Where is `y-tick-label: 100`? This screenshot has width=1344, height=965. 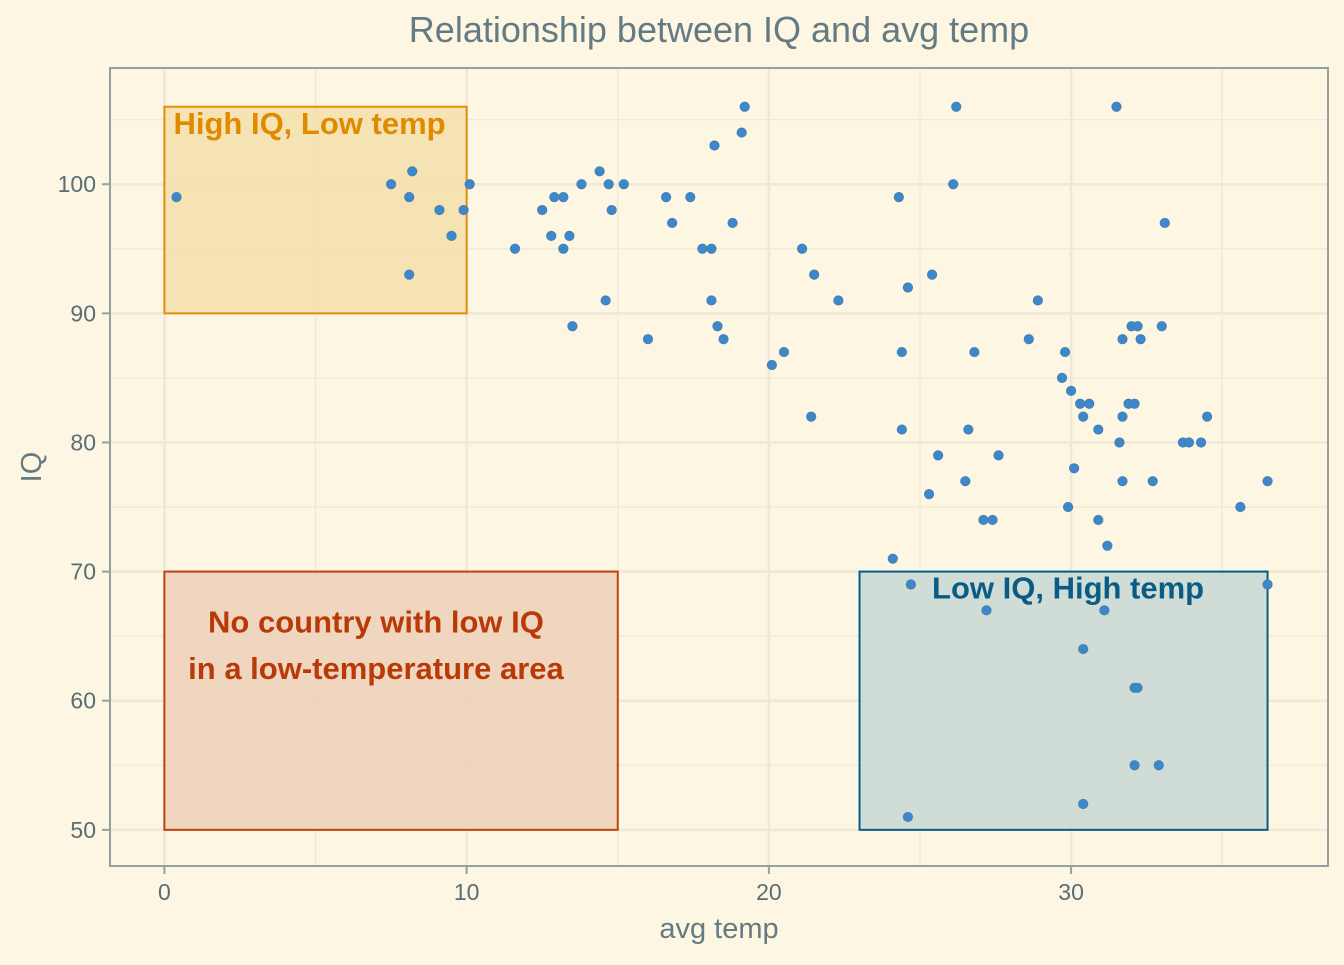 y-tick-label: 100 is located at coordinates (77, 184).